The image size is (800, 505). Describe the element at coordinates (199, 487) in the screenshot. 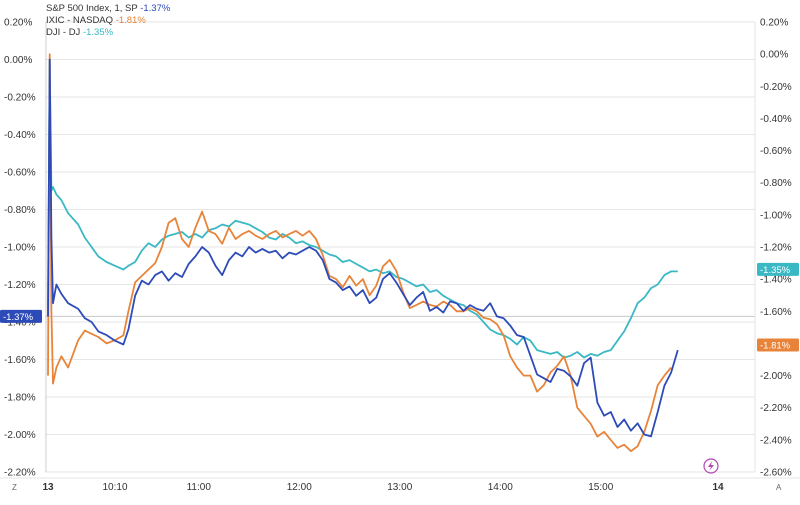

I see `x-tick-label: 11:00` at that location.